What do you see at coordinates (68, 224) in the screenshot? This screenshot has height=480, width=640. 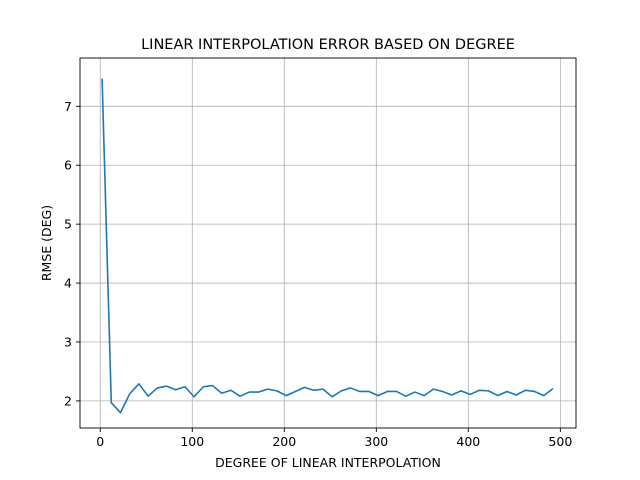 I see `y-tick-label: 5` at bounding box center [68, 224].